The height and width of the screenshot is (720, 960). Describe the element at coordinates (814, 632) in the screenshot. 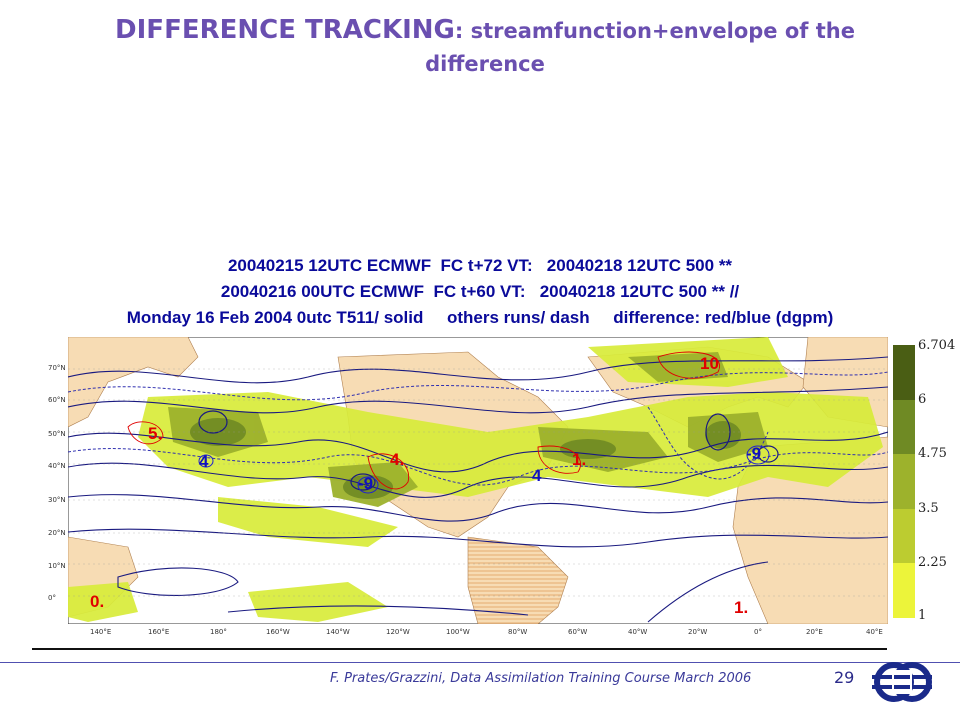

I see `lon-label: 20°E` at that location.